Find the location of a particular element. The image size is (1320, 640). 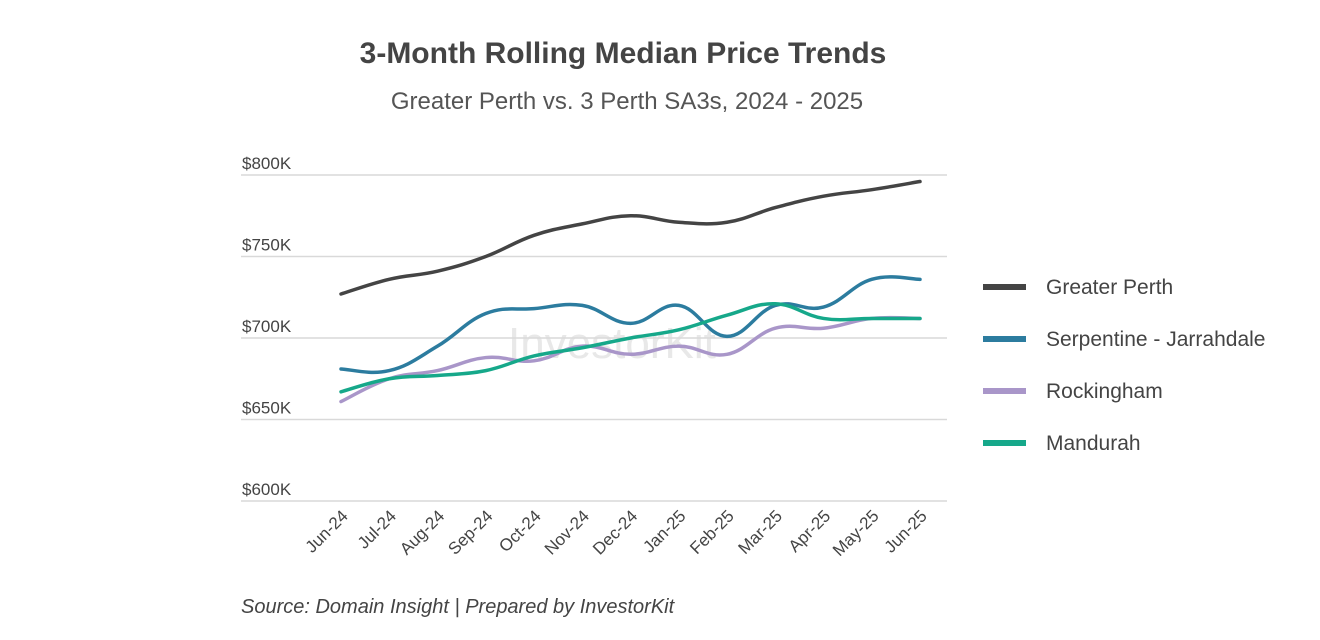

x-tick-label: Feb-25 is located at coordinates (712, 532).